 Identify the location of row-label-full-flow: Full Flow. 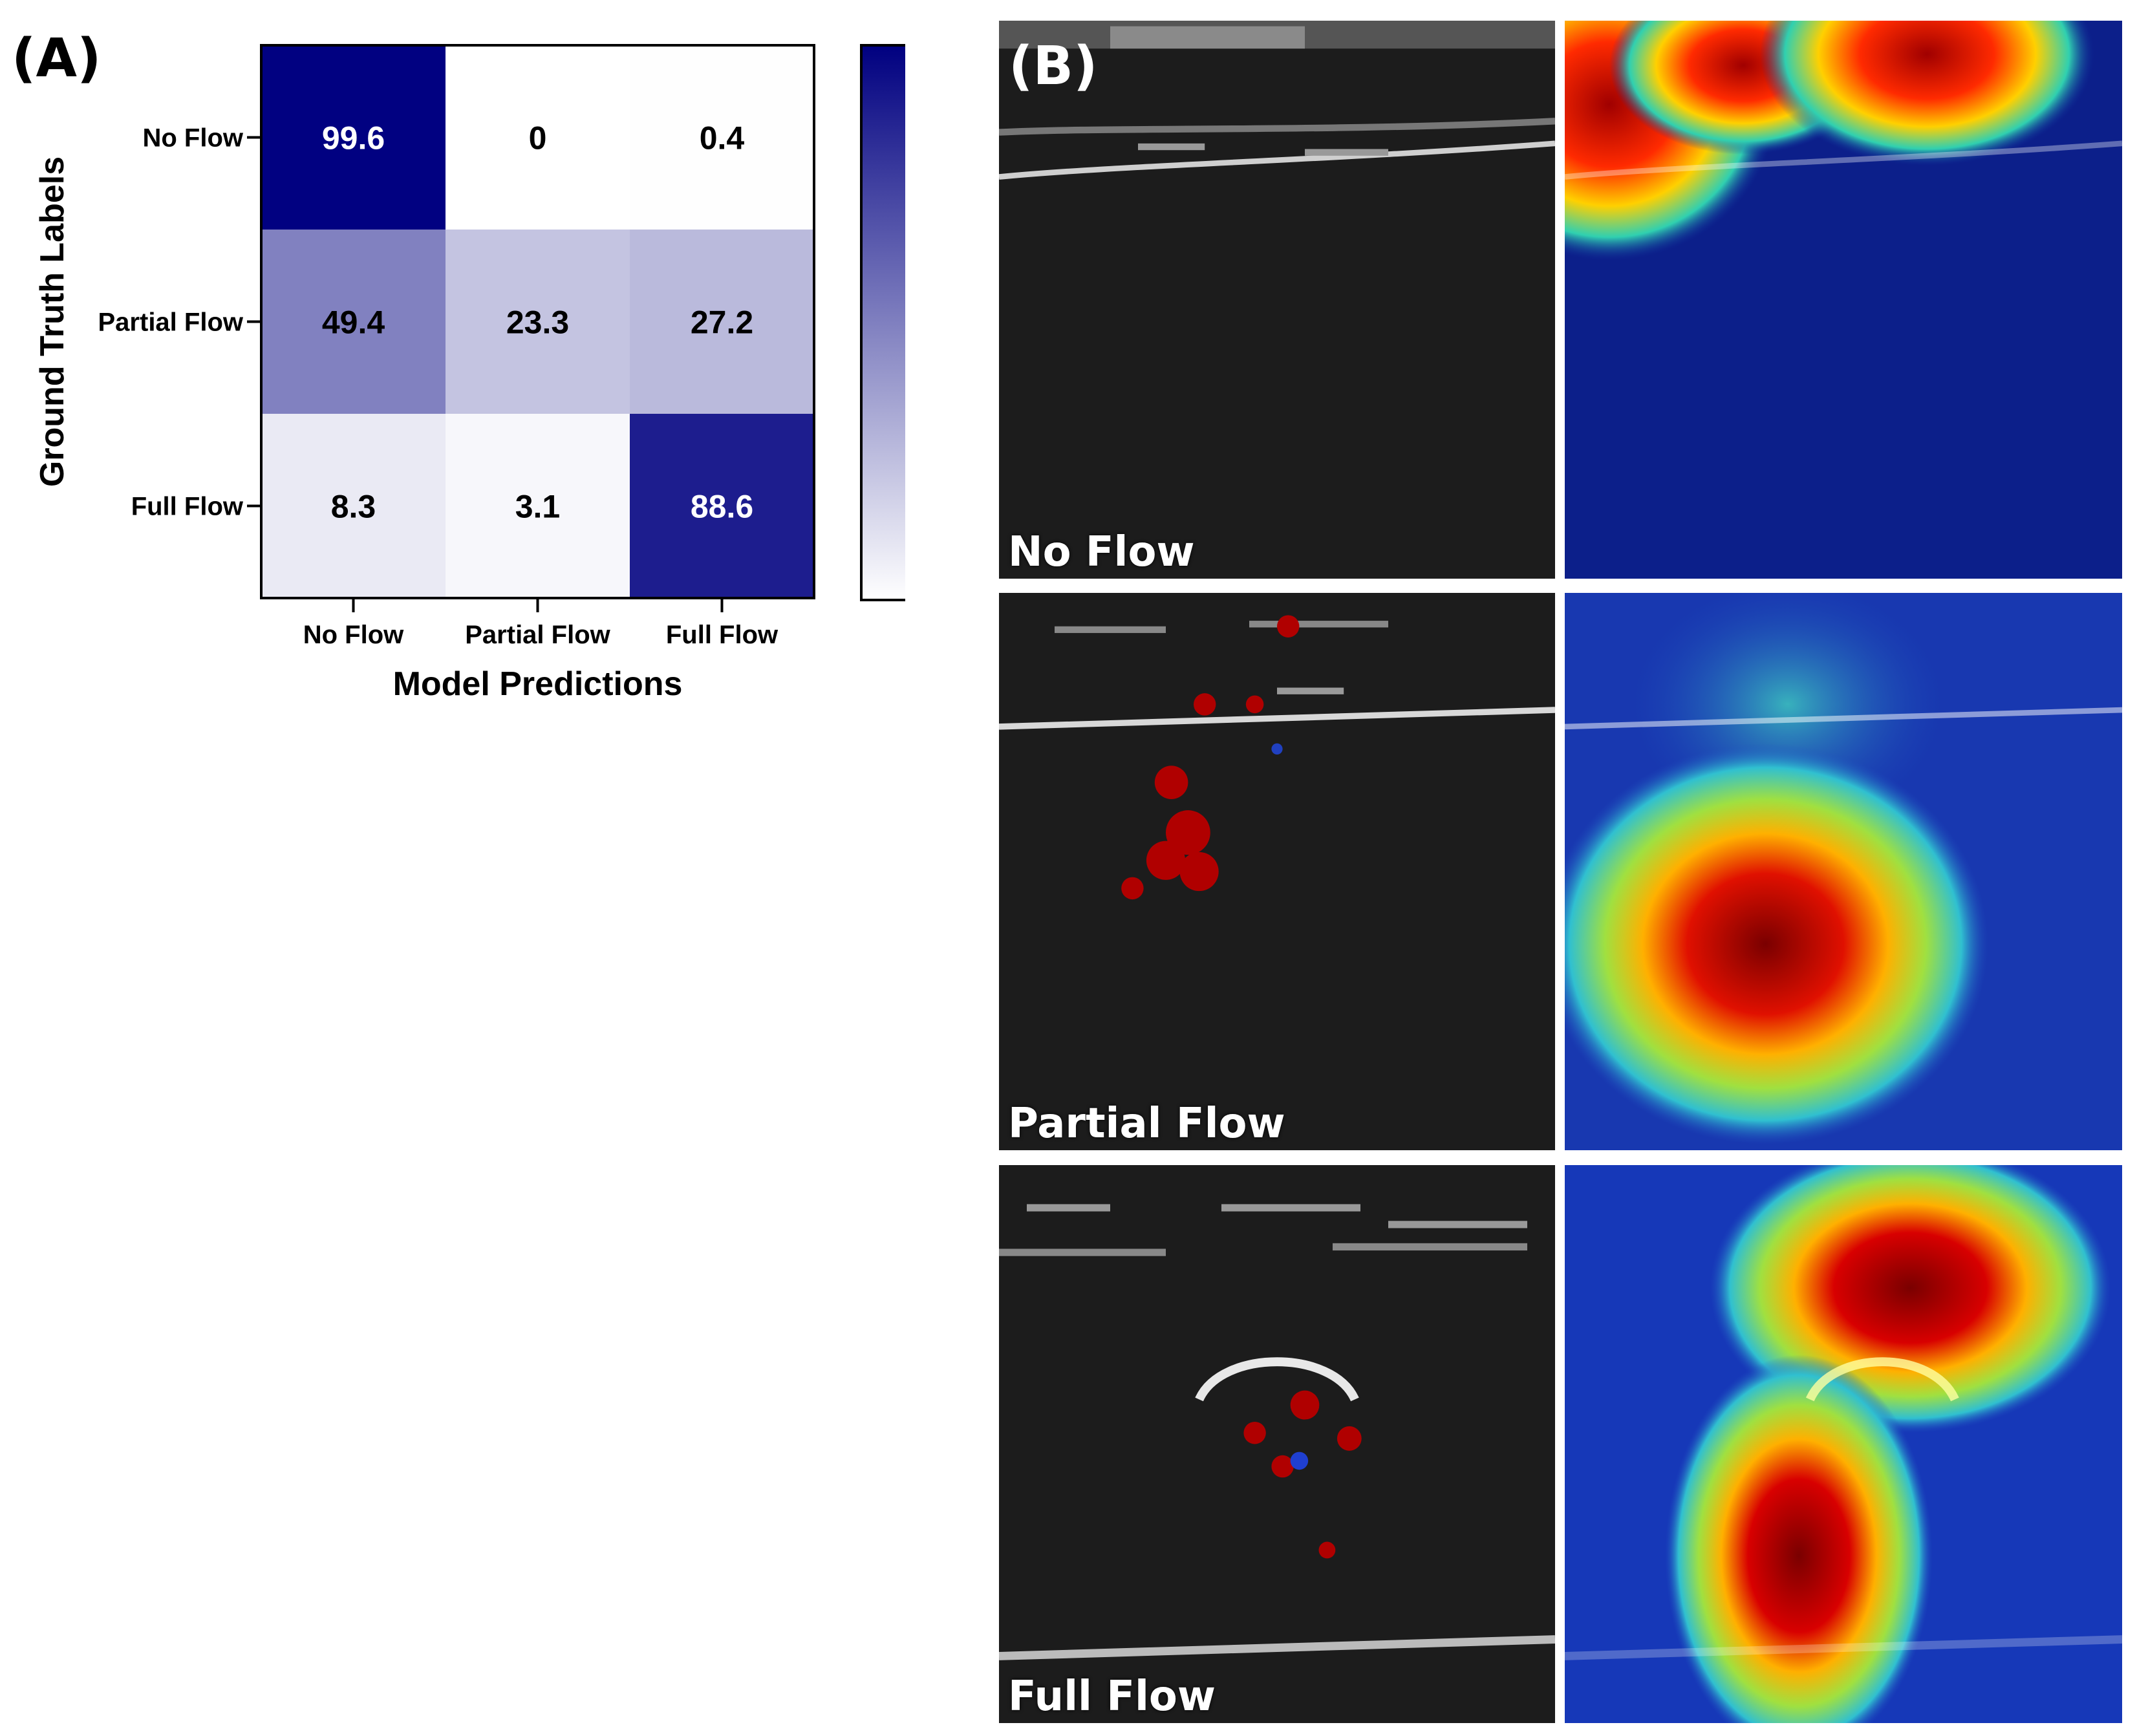
(1112, 1696).